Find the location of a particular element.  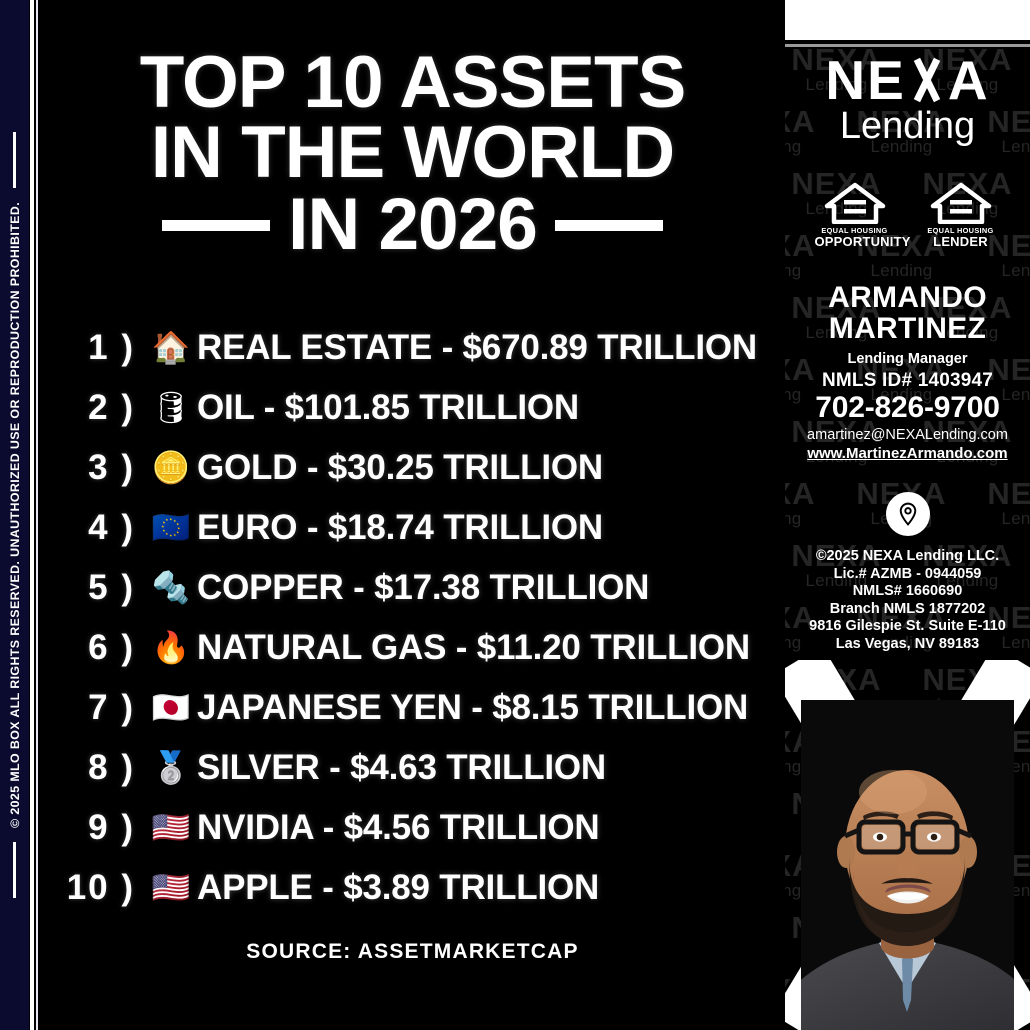

legal-line-5: 9816 Gilespie St. Suite E-110 is located at coordinates (907, 626).